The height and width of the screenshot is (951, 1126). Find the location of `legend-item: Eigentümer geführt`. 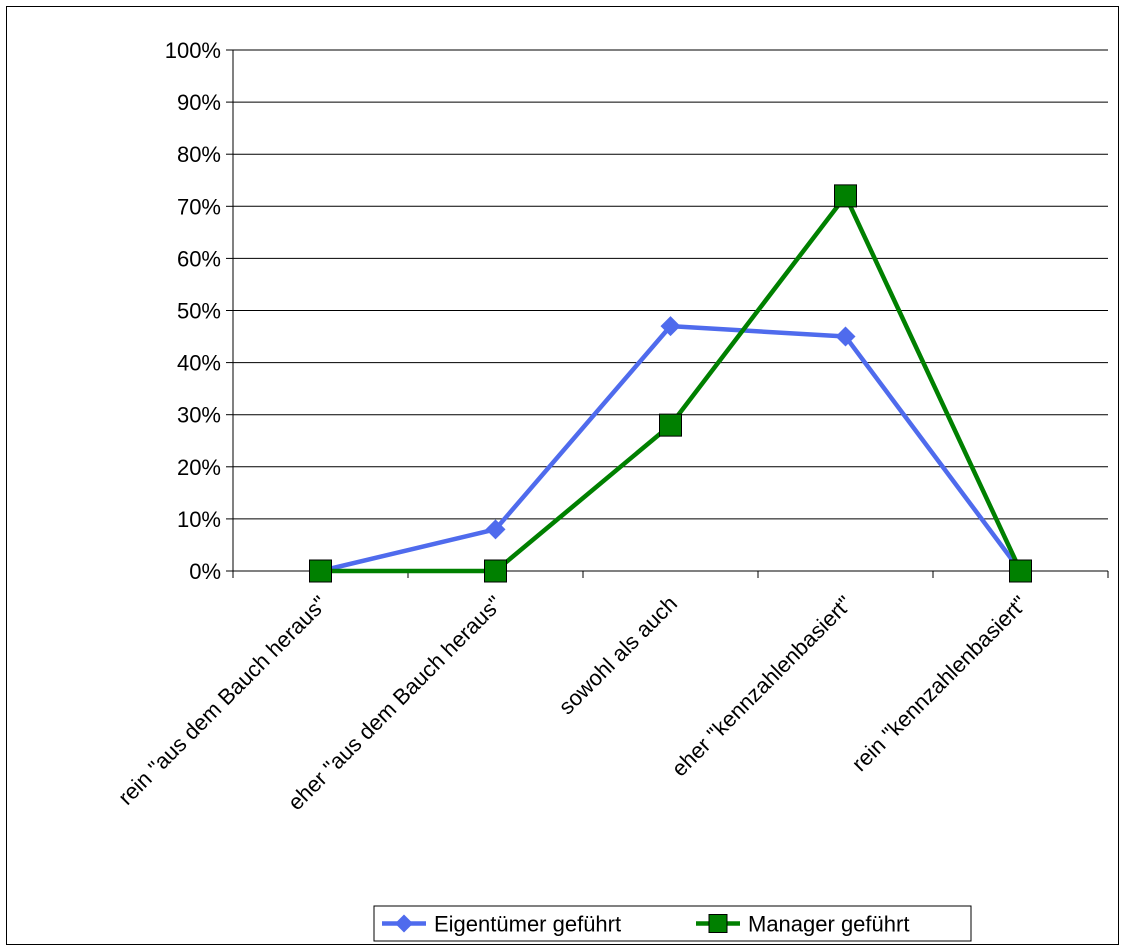

legend-item: Eigentümer geführt is located at coordinates (501, 924).